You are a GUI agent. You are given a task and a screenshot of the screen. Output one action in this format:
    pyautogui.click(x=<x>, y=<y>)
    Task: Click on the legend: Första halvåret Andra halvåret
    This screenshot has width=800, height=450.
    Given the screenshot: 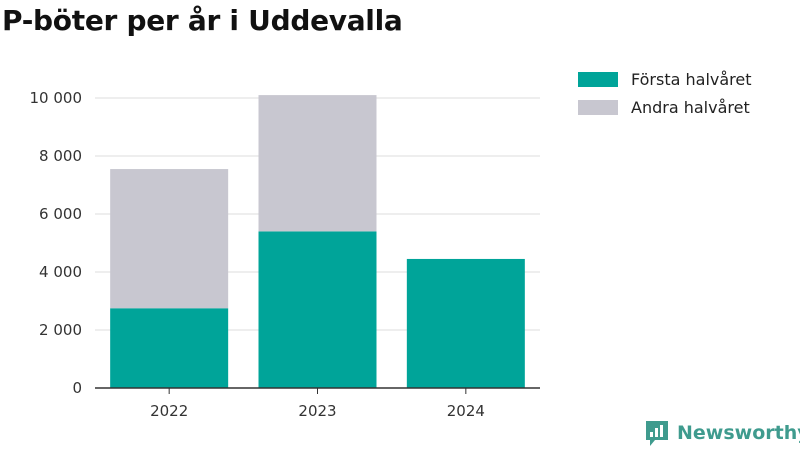 What is the action you would take?
    pyautogui.click(x=665, y=93)
    